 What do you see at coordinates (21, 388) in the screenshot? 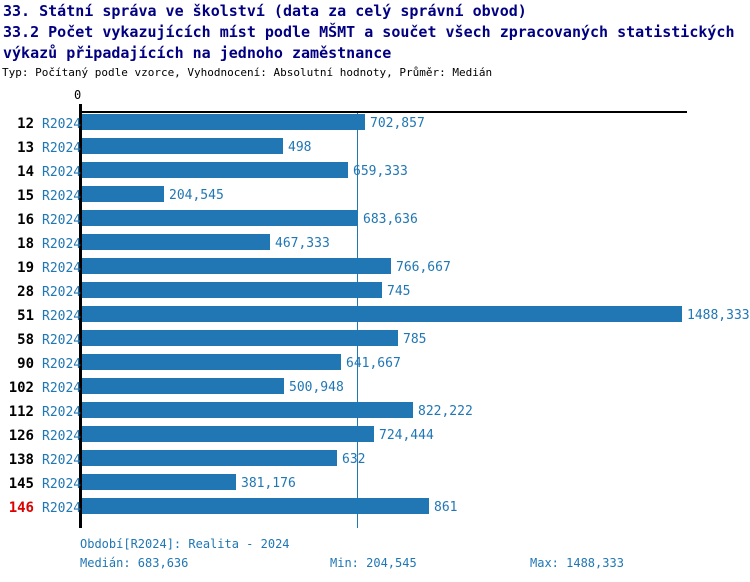
I see `row-category-label: 102` at bounding box center [21, 388].